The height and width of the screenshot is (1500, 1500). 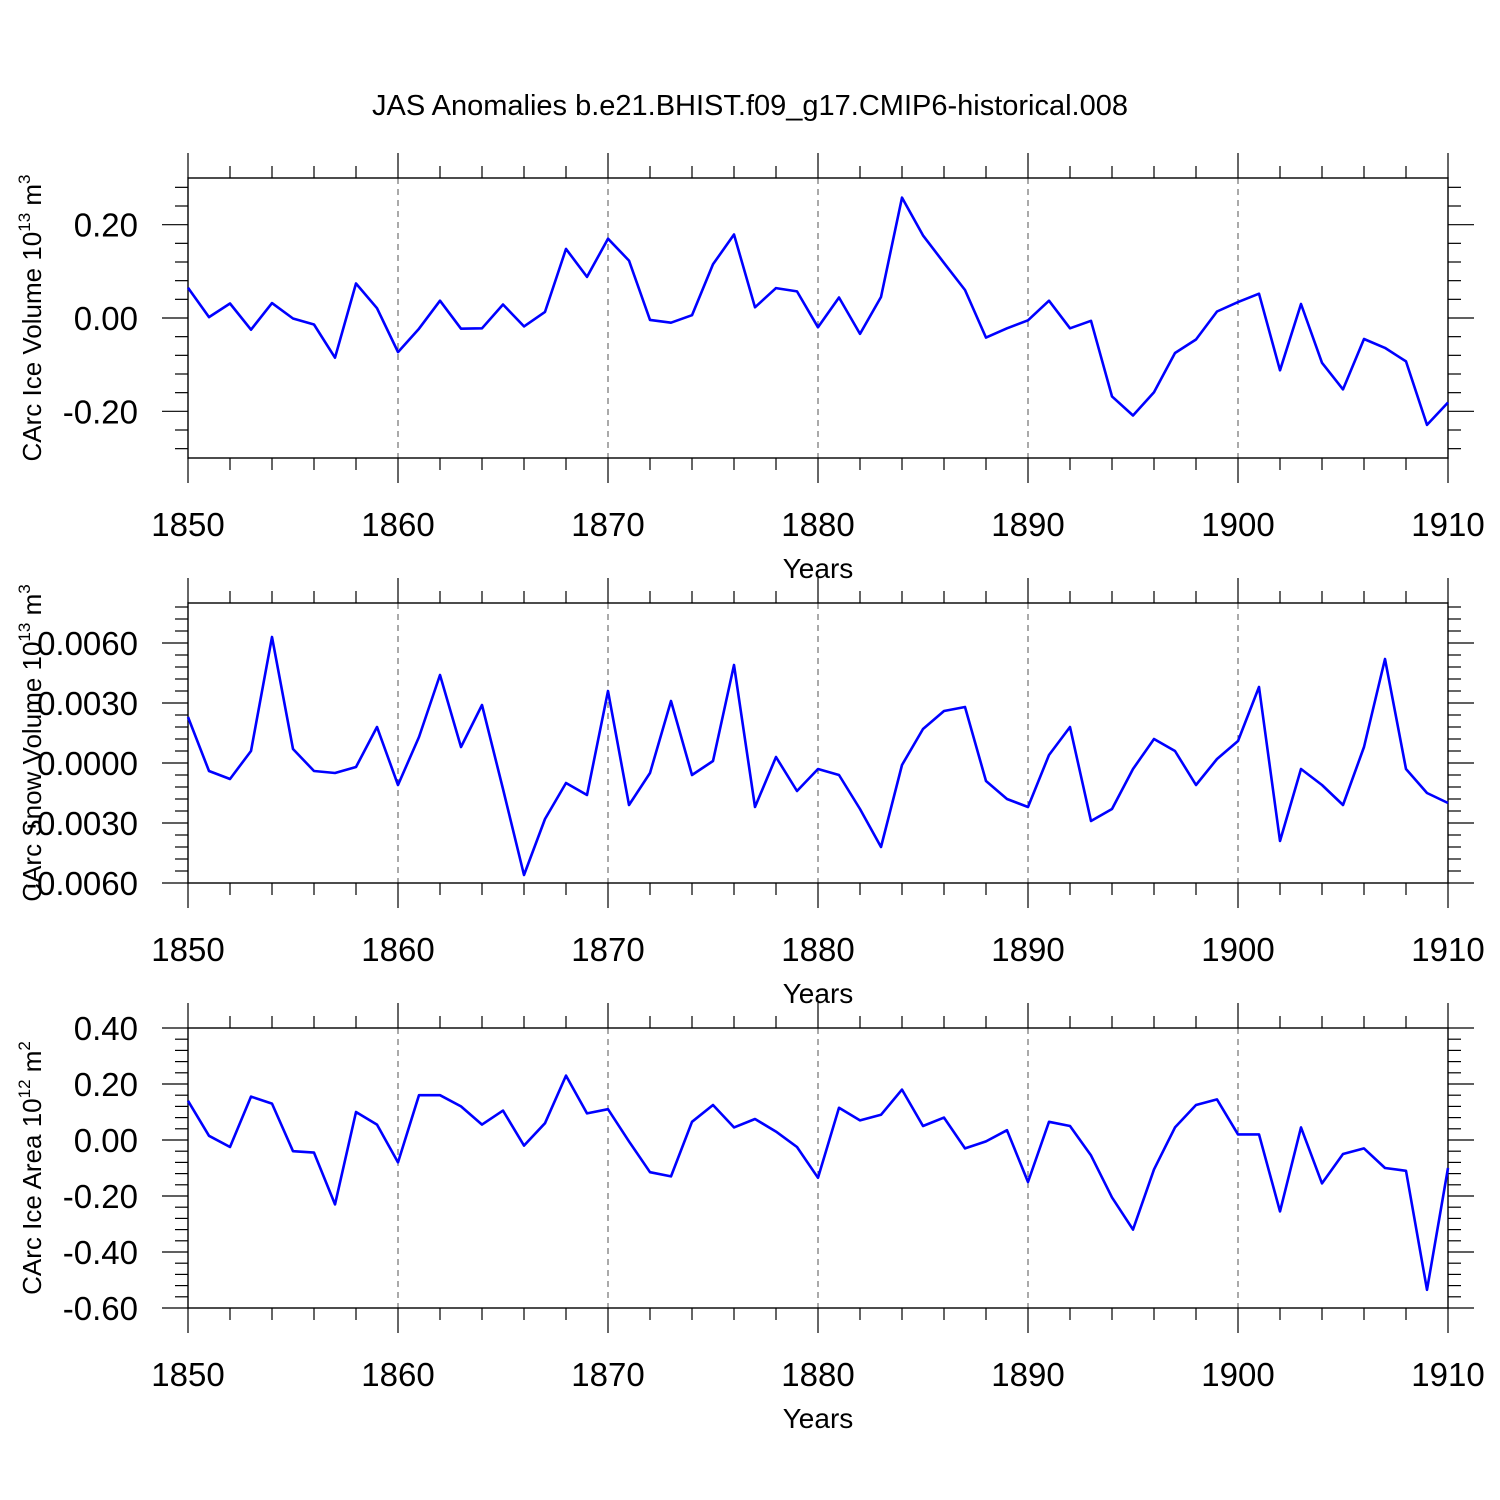 I want to click on y-tick-label: -0.0030, so click(x=82, y=823).